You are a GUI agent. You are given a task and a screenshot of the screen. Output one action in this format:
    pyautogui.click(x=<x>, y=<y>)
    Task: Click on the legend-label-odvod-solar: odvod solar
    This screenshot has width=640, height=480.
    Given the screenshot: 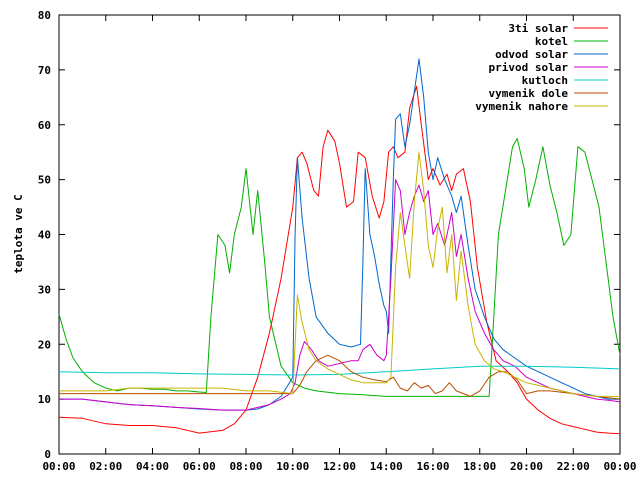 What is the action you would take?
    pyautogui.click(x=531, y=54)
    